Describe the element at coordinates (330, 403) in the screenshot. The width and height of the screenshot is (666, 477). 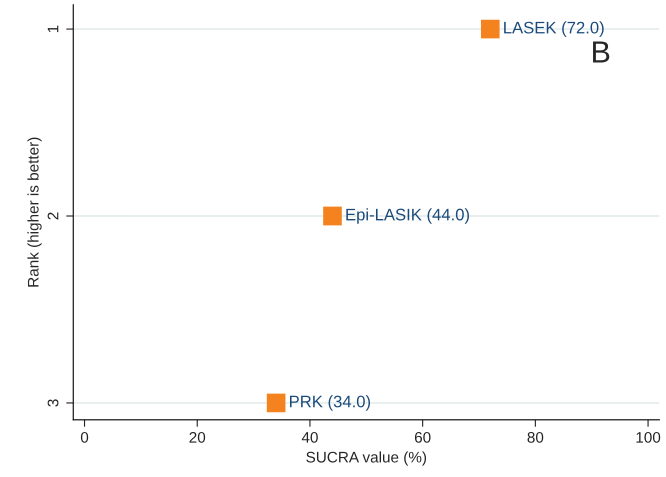
I see `annotation: PRK (34.0)` at that location.